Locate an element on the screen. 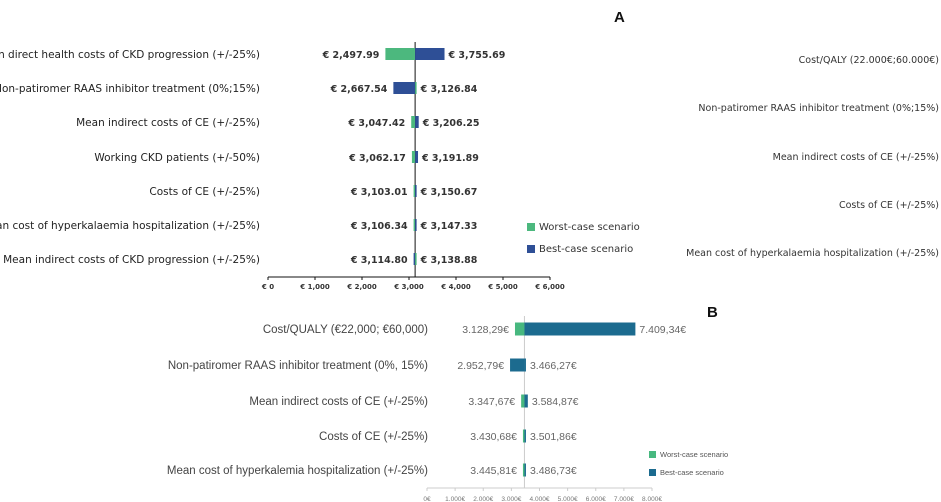  panel-title: B is located at coordinates (712, 312).